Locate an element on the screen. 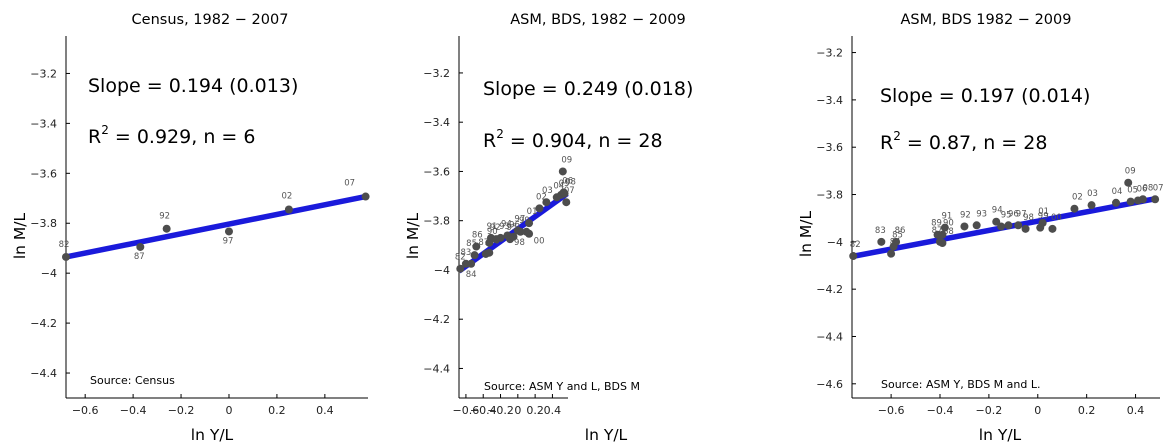 This screenshot has width=1163, height=445. r2-annotation: R2 = 0.904, n = 28 is located at coordinates (573, 139).